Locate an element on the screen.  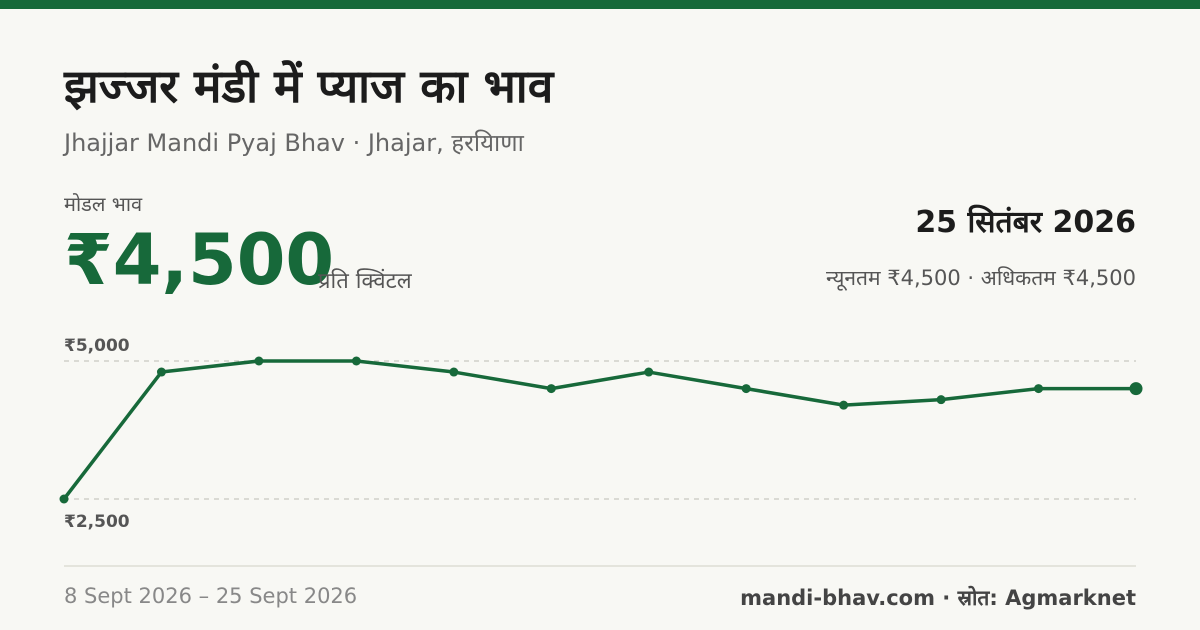
price-date: 25 सितंबर 2026 is located at coordinates (1025, 222).